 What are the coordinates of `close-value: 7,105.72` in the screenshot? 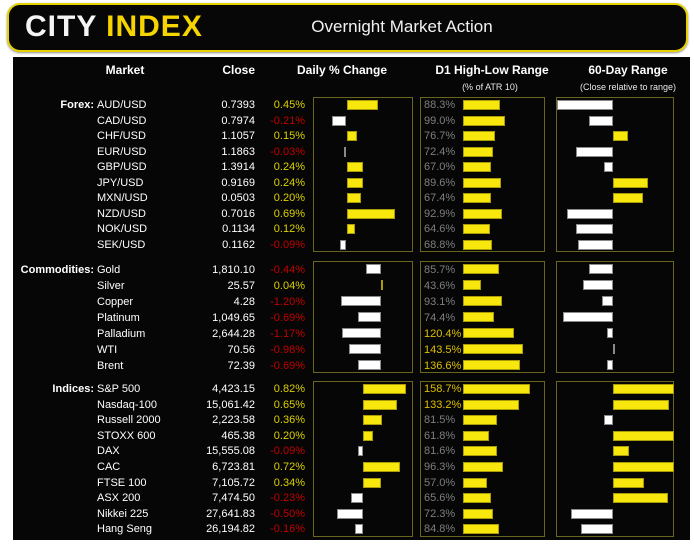 It's located at (233, 482).